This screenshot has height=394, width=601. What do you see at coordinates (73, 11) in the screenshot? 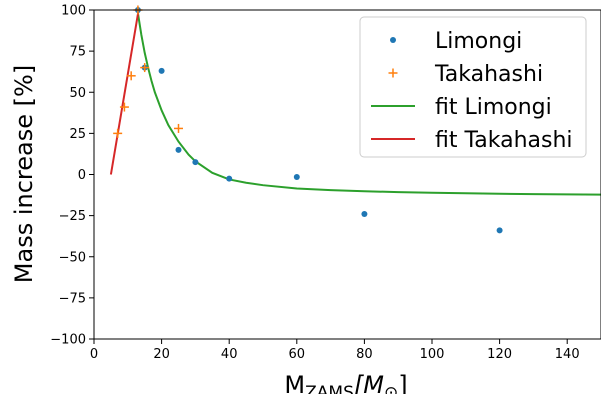
I see `y-tick-label: 100` at bounding box center [73, 11].